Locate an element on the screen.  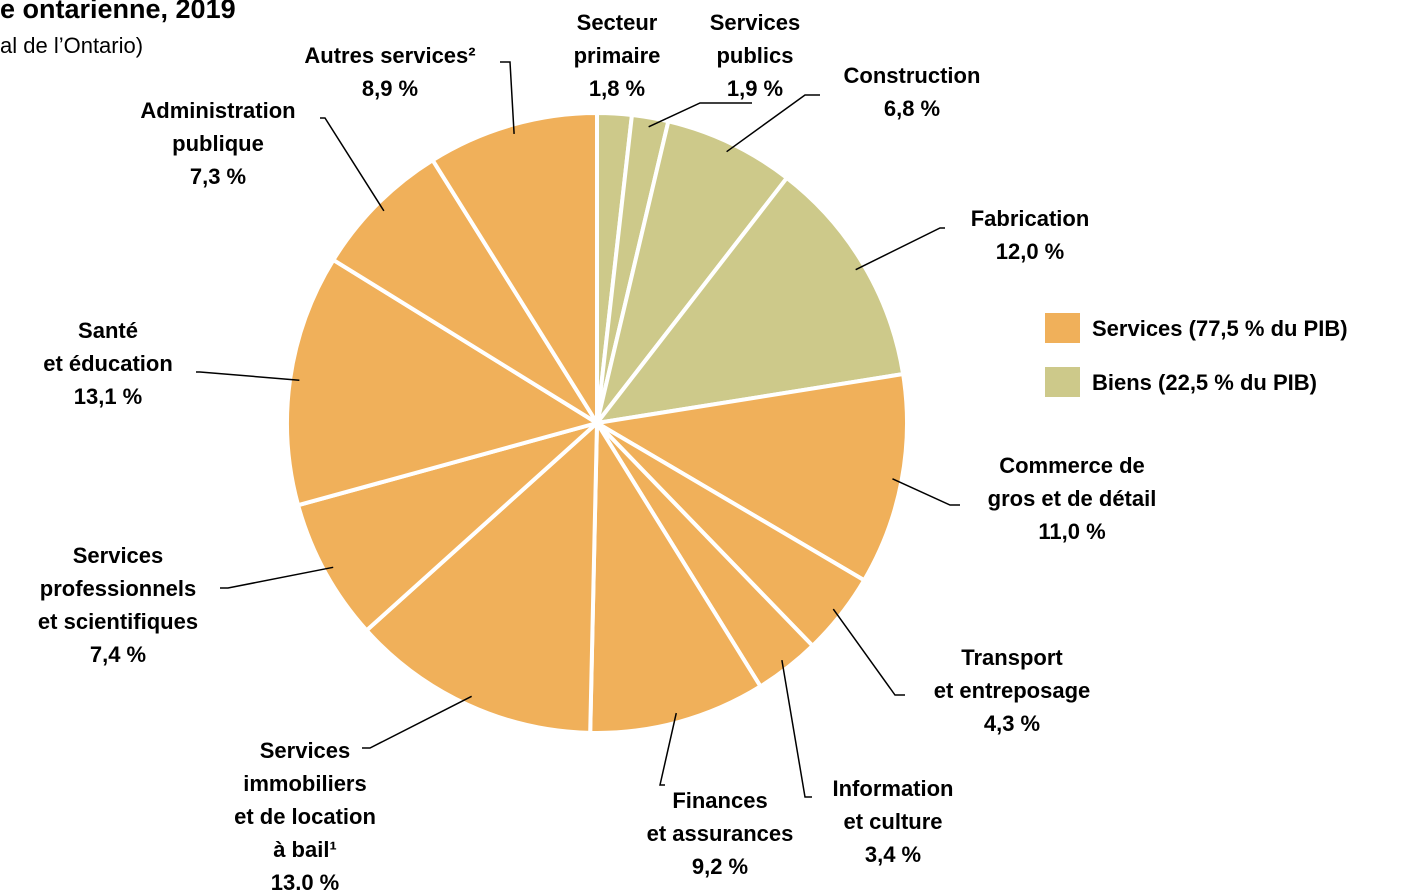
value-label: 7,3 % is located at coordinates (218, 176).